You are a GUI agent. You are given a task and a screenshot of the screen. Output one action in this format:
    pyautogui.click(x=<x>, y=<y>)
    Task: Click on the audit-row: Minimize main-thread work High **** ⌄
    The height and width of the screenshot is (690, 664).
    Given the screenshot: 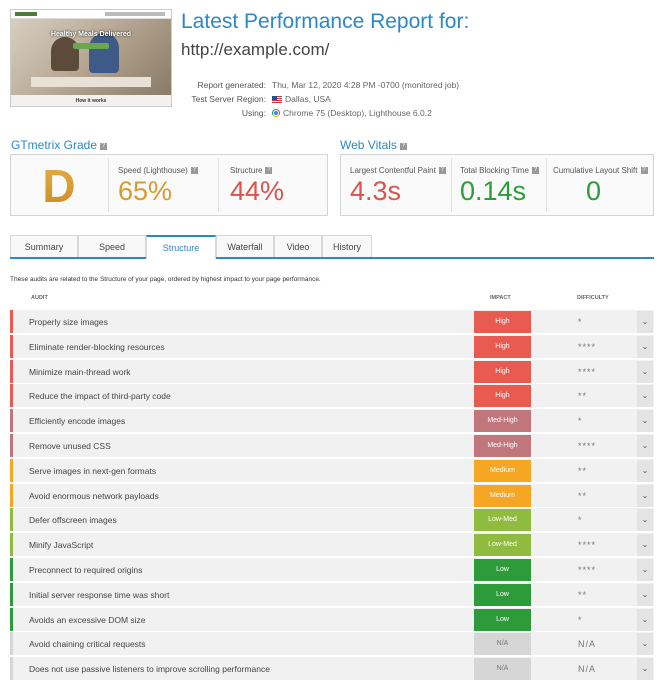 What is the action you would take?
    pyautogui.click(x=332, y=370)
    